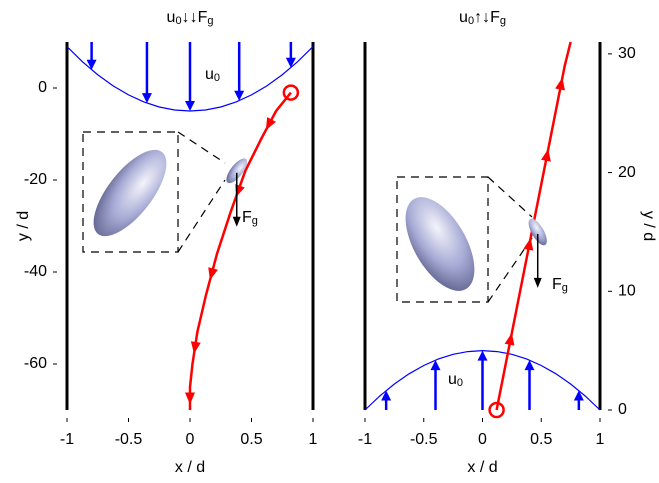 The image size is (659, 483). I want to click on chart-title: u0↑↓Fg, so click(482, 18).